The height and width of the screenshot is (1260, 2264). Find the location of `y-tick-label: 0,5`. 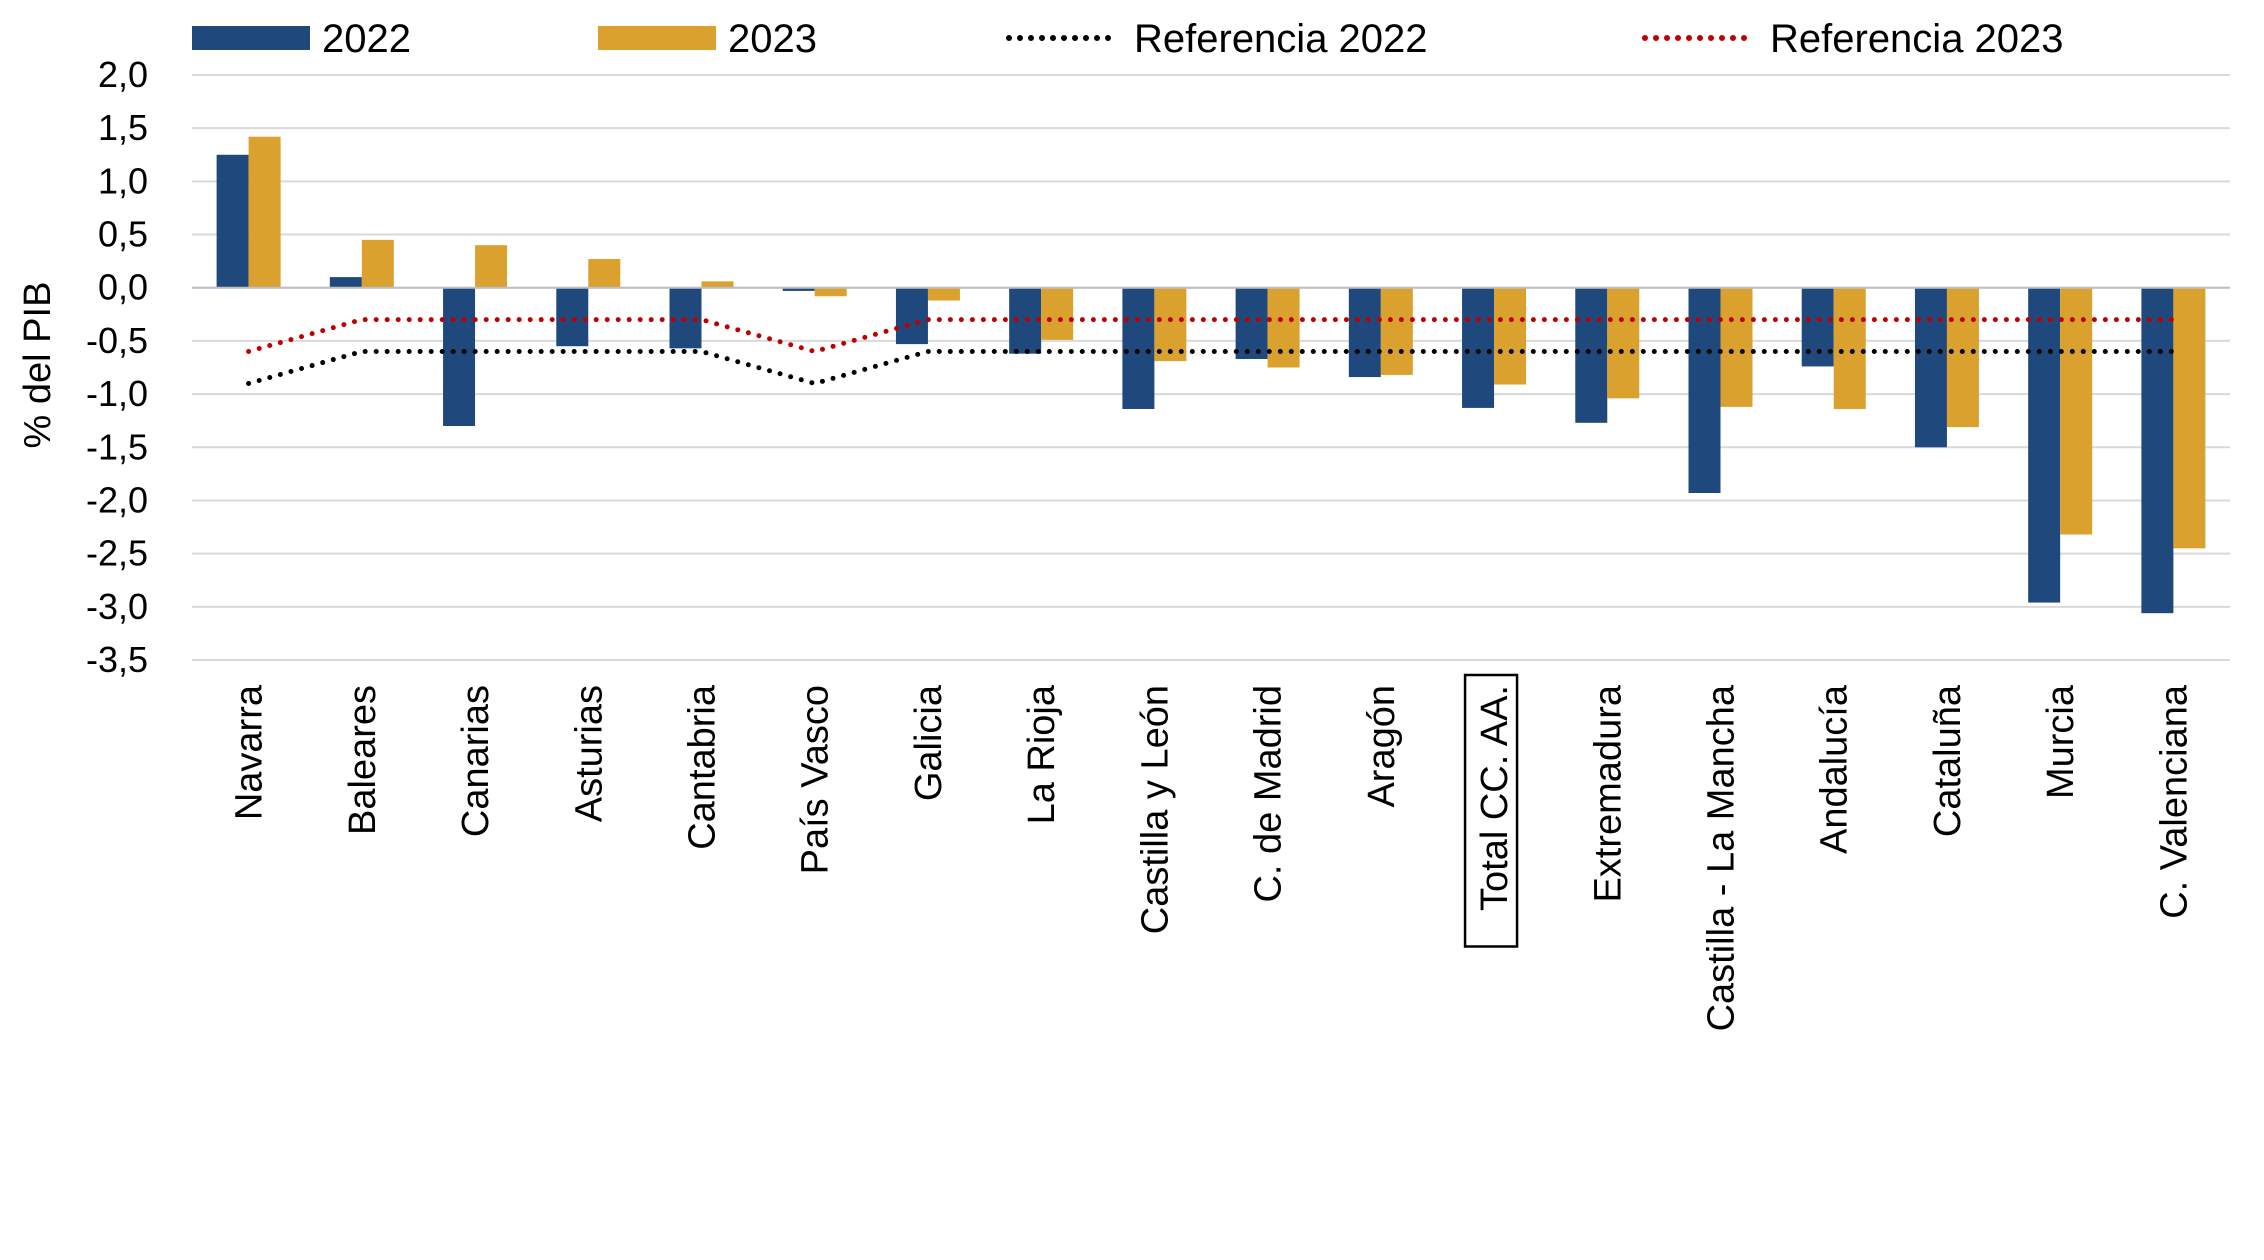

y-tick-label: 0,5 is located at coordinates (123, 234).